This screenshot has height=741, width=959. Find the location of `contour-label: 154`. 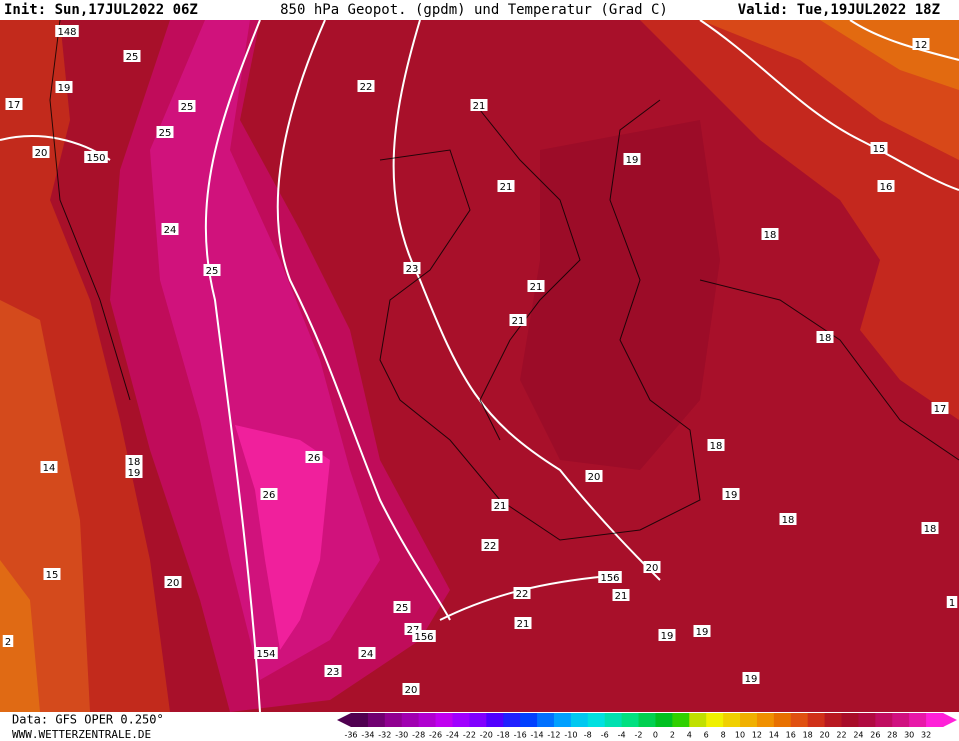

contour-label: 154 is located at coordinates (265, 654).